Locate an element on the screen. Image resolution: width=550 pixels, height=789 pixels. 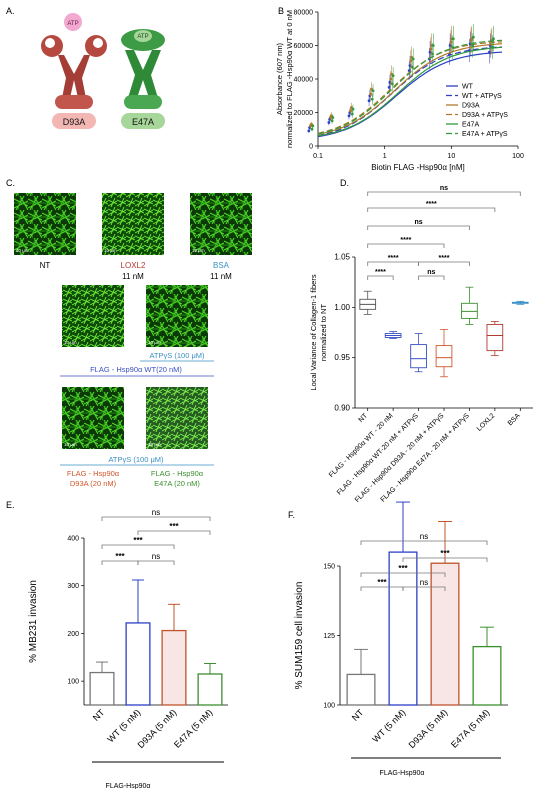
chart-e-x-tick-label: WT (5 nM) is located at coordinates (123, 725).